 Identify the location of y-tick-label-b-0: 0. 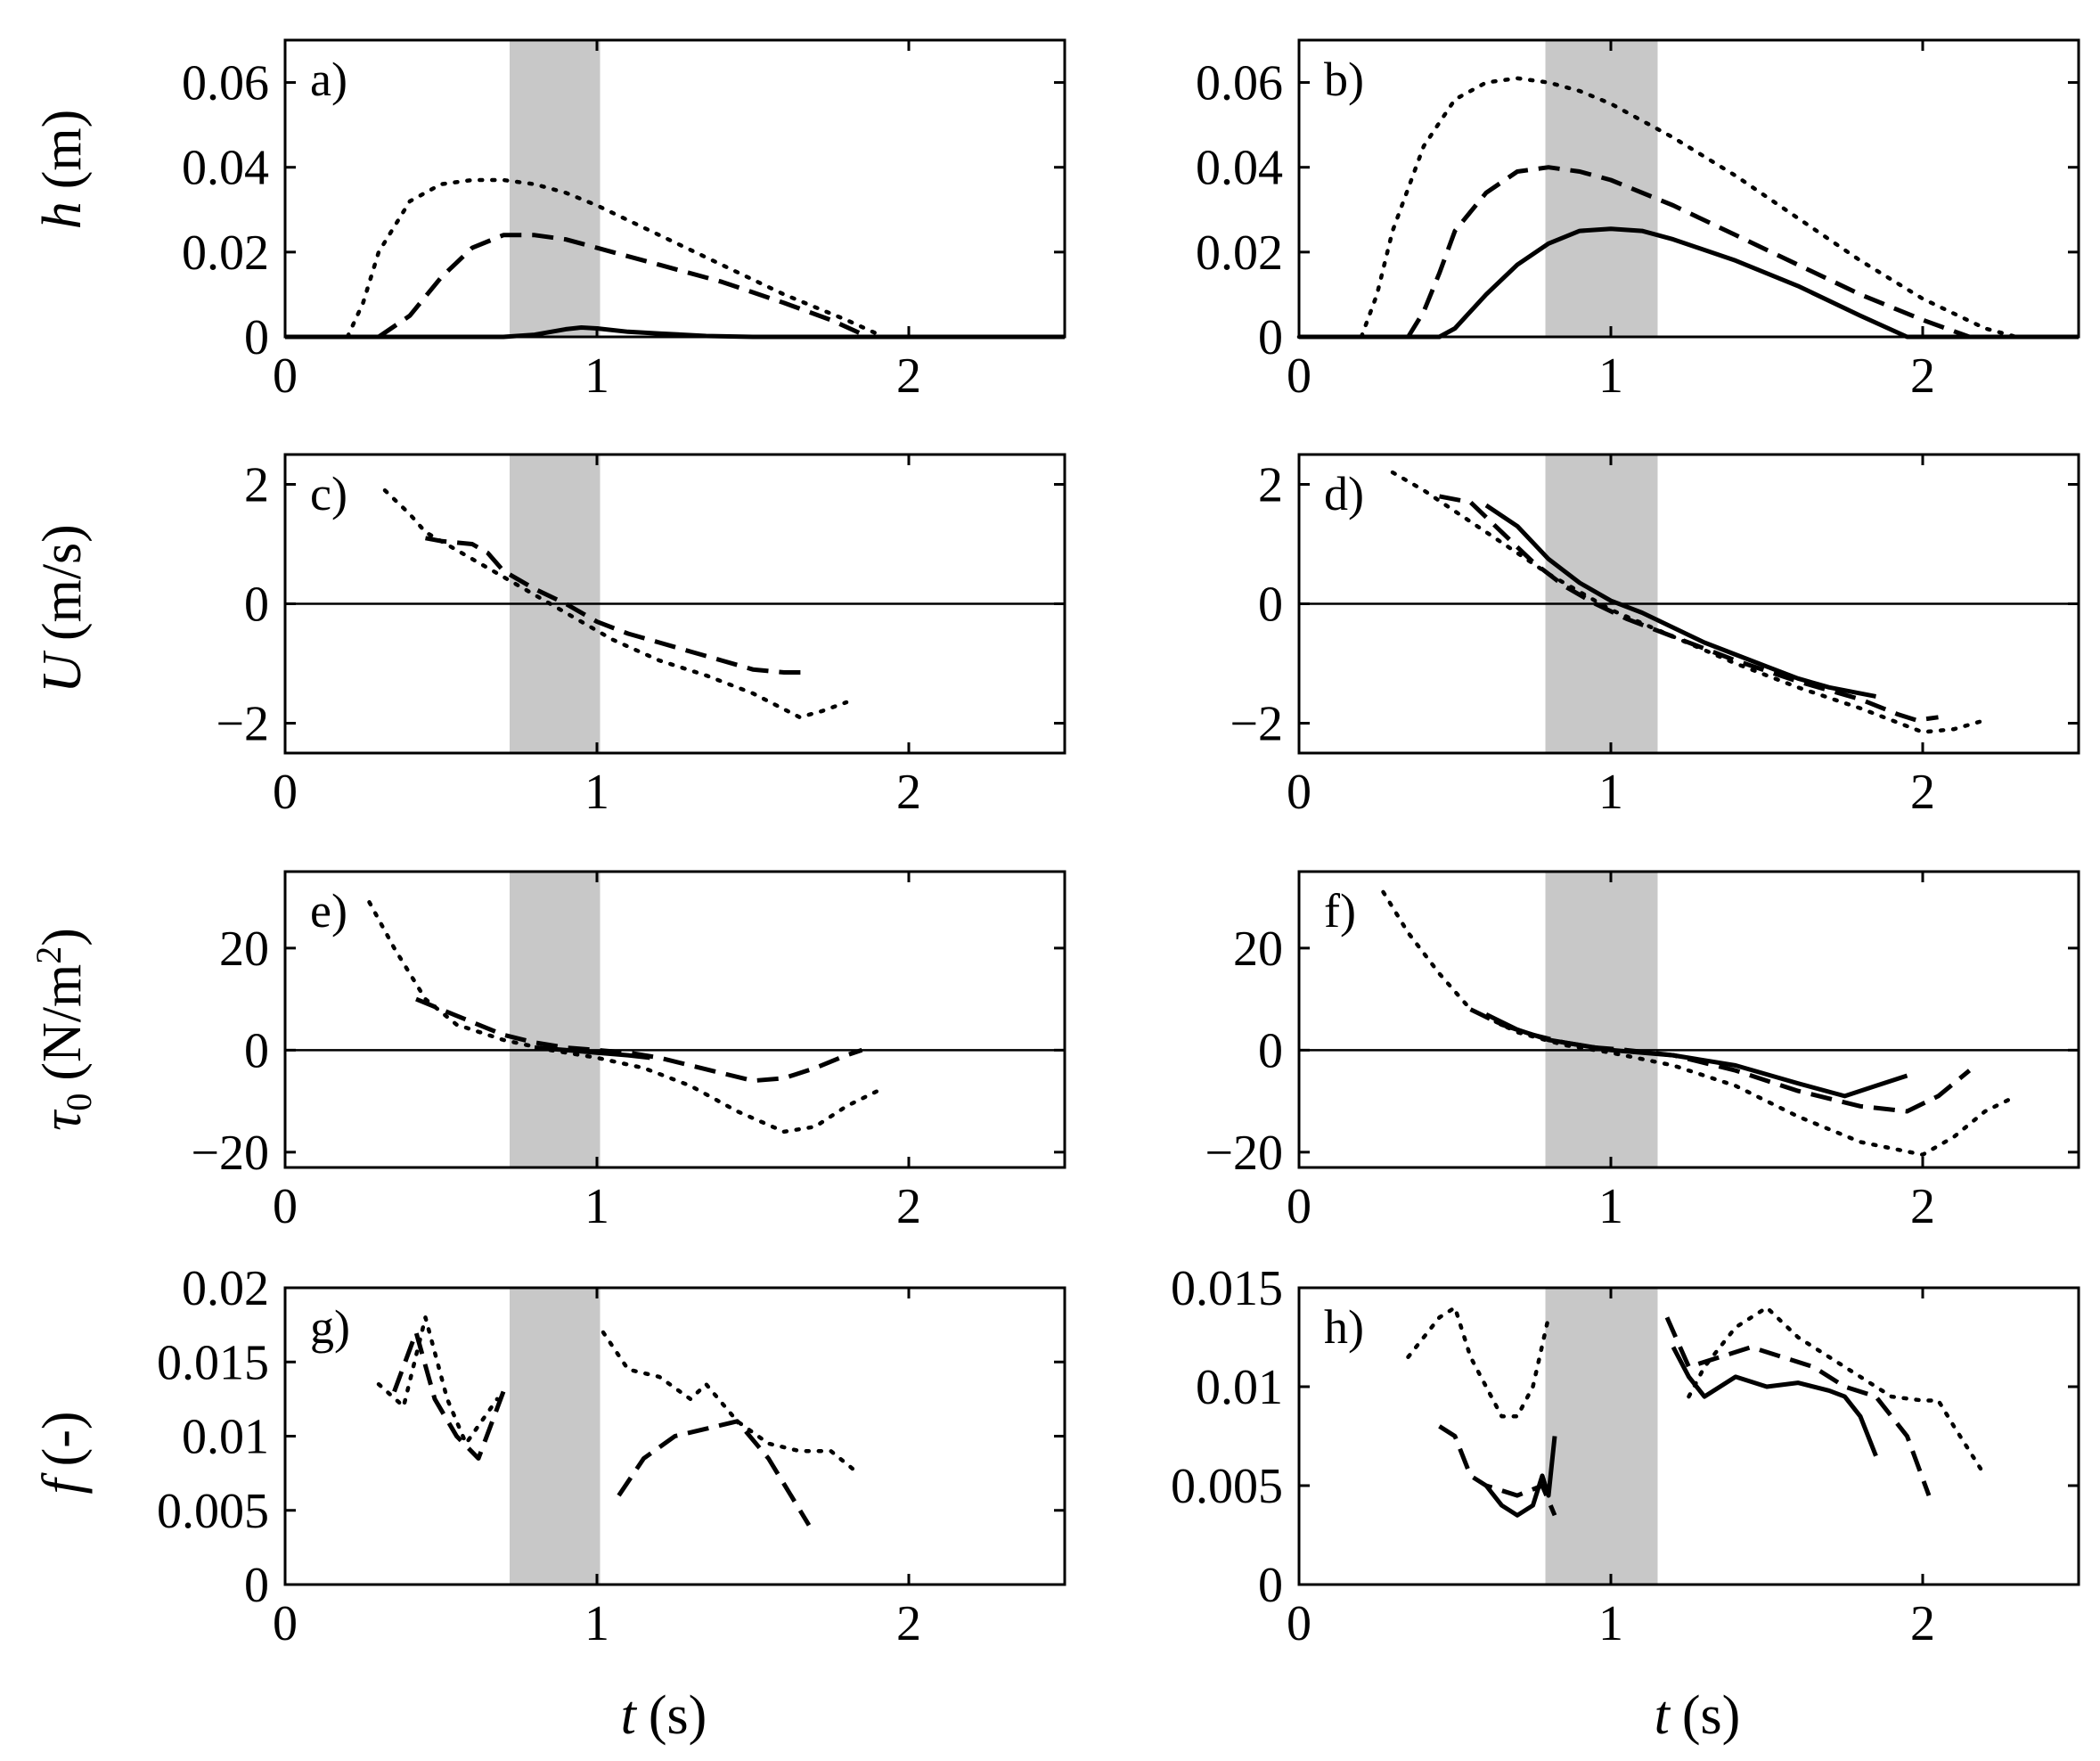
(1271, 337).